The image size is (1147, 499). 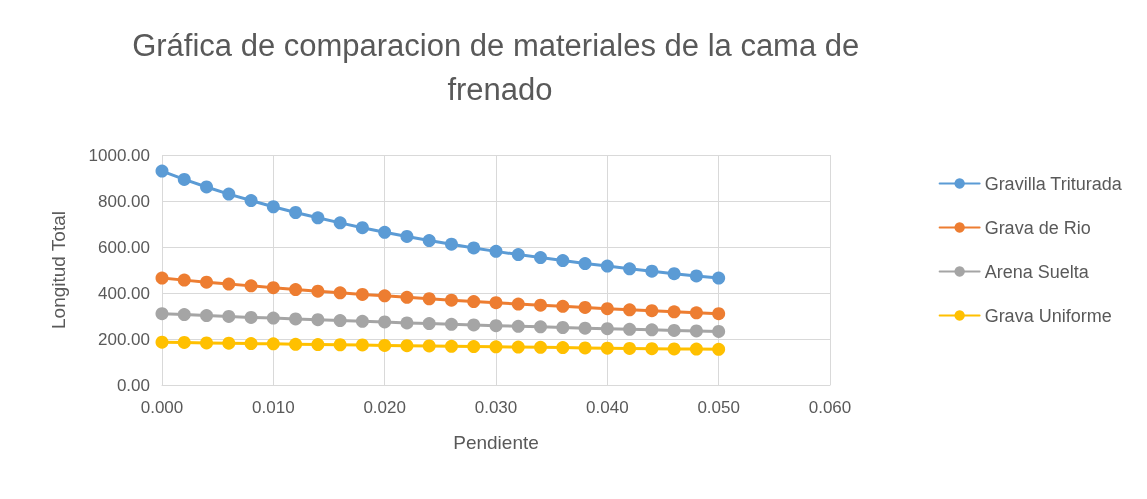 I want to click on y-tick-label: 800.00, so click(x=124, y=201).